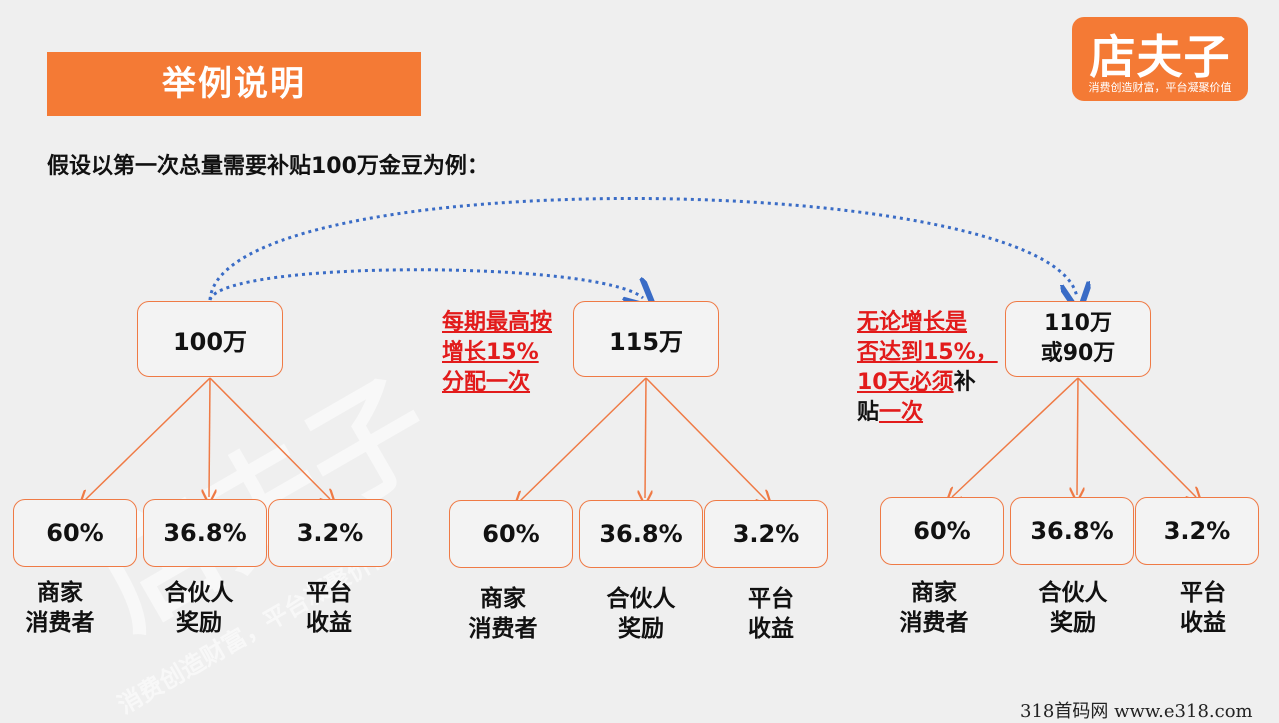 This screenshot has width=1279, height=723. What do you see at coordinates (60, 608) in the screenshot?
I see `split-label-merchant-1: 商家 消费者` at bounding box center [60, 608].